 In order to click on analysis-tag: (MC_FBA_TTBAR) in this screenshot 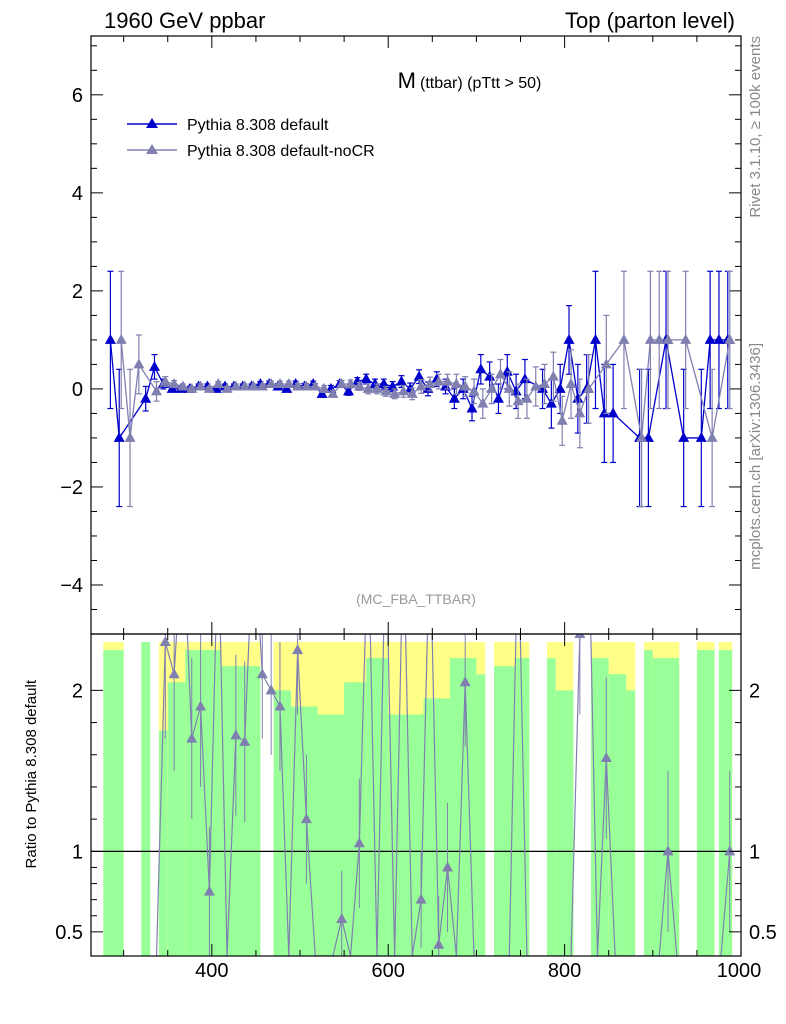, I will do `click(416, 599)`.